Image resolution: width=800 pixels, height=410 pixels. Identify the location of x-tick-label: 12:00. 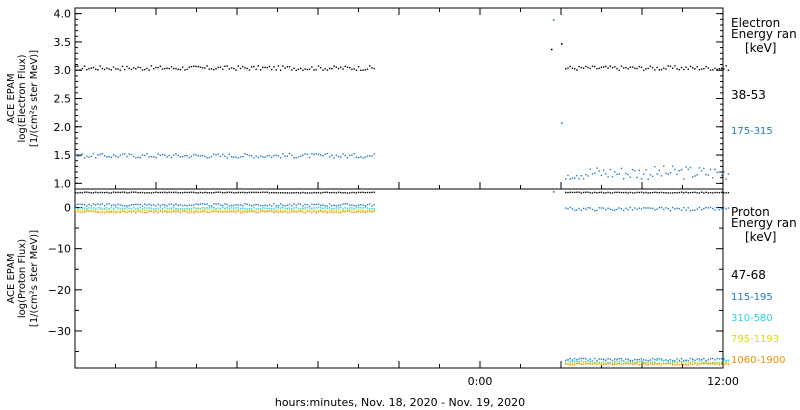
(723, 381).